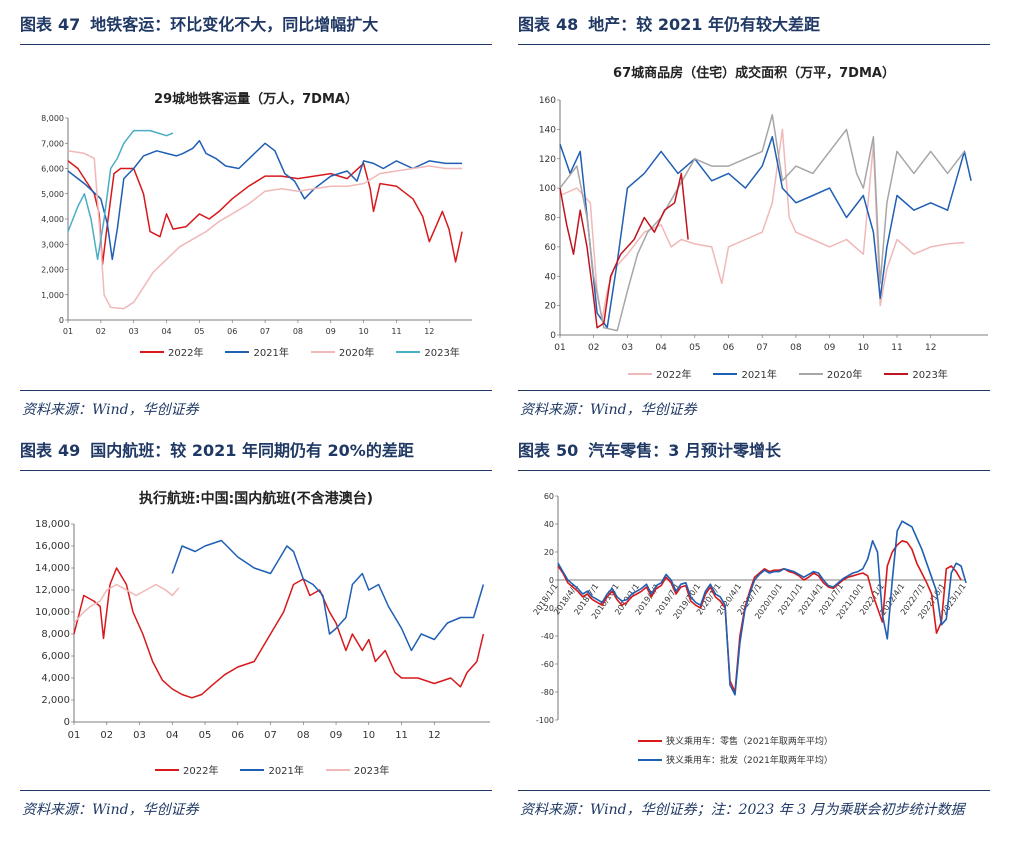  I want to click on x-tick-label: 06, so click(232, 331).